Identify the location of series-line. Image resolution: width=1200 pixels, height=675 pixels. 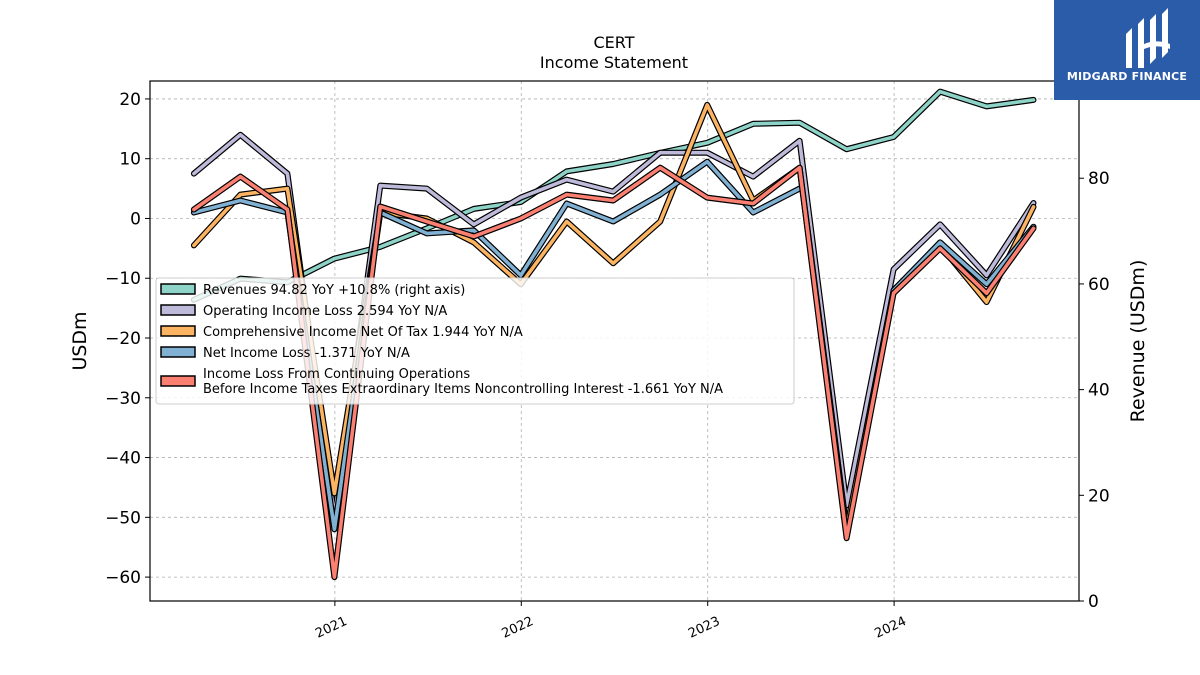
(963, 258).